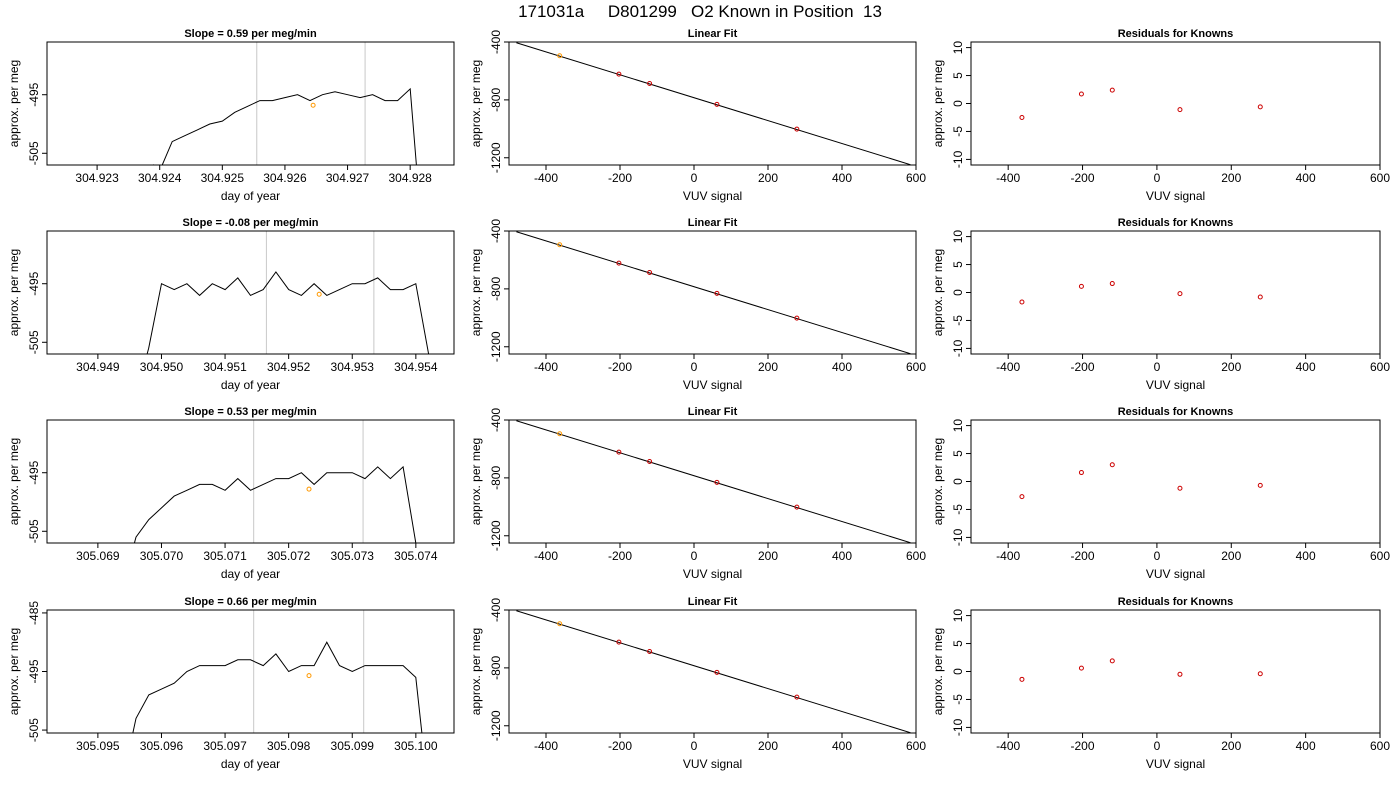 This screenshot has height=800, width=1400. What do you see at coordinates (289, 556) in the screenshot?
I see `x-tick-label: 305.072` at bounding box center [289, 556].